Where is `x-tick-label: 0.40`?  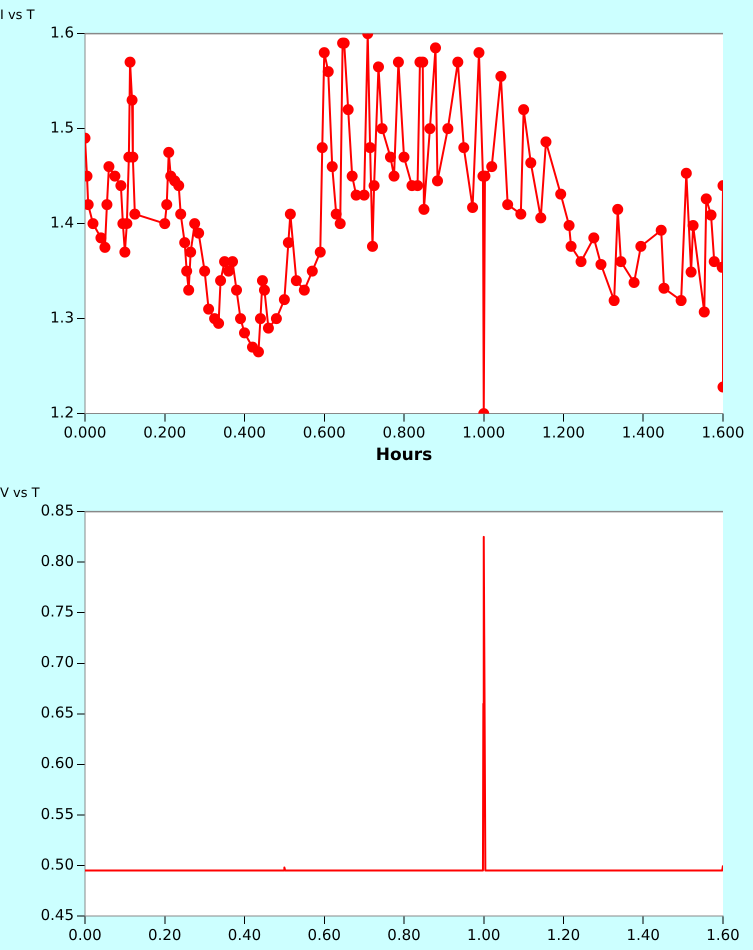 x-tick-label: 0.40 is located at coordinates (245, 935).